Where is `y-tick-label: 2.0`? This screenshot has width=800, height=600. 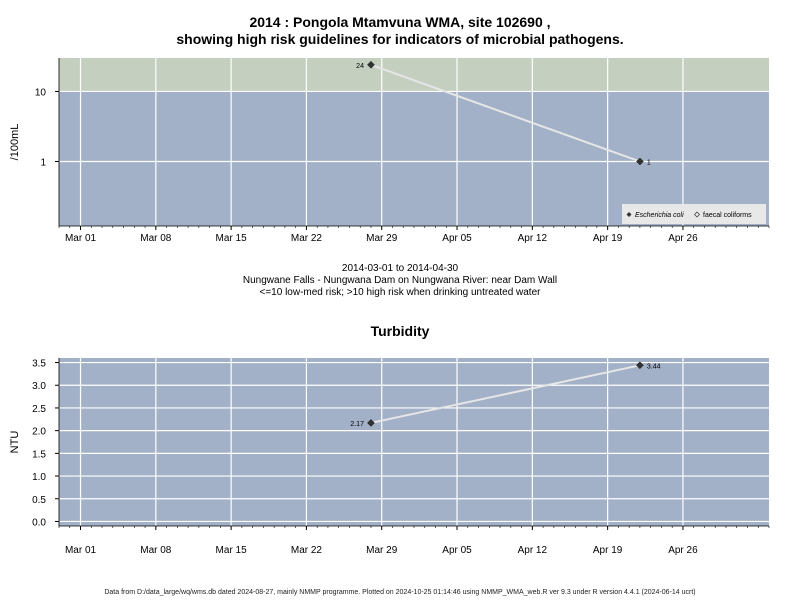
y-tick-label: 2.0 is located at coordinates (39, 432).